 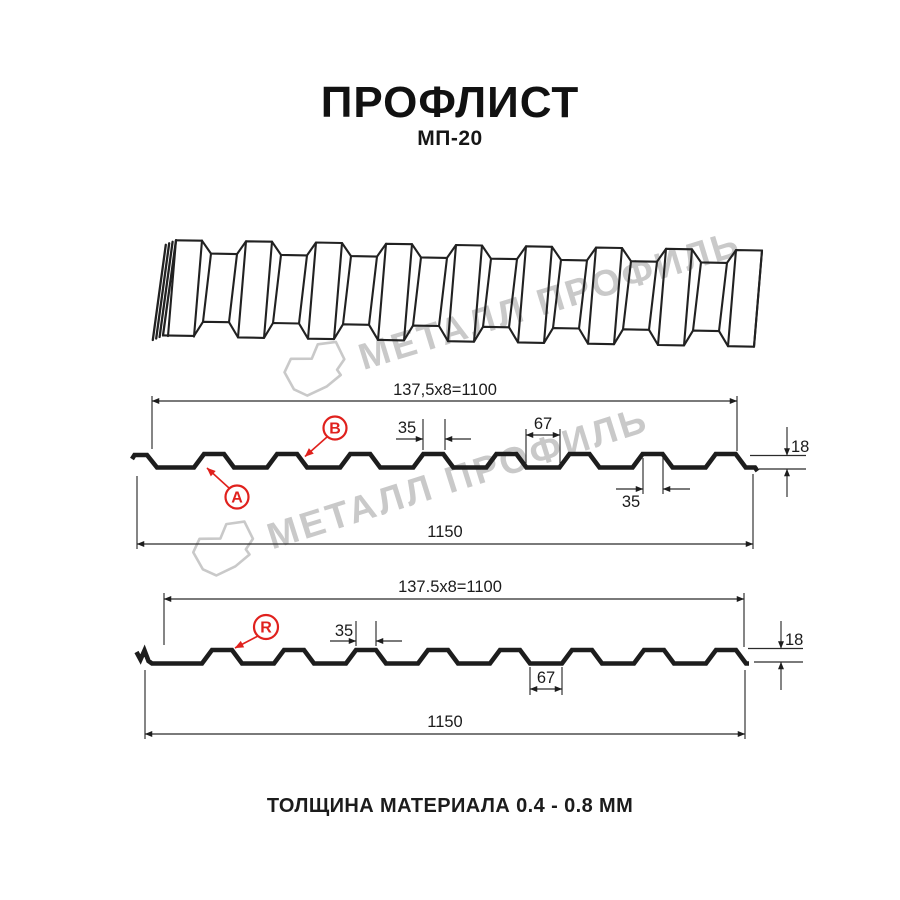 I want to click on material-thickness-note: ТОЛЩИНА МАТЕРИАЛА 0.4 - 0.8 ММ, so click(x=450, y=806).